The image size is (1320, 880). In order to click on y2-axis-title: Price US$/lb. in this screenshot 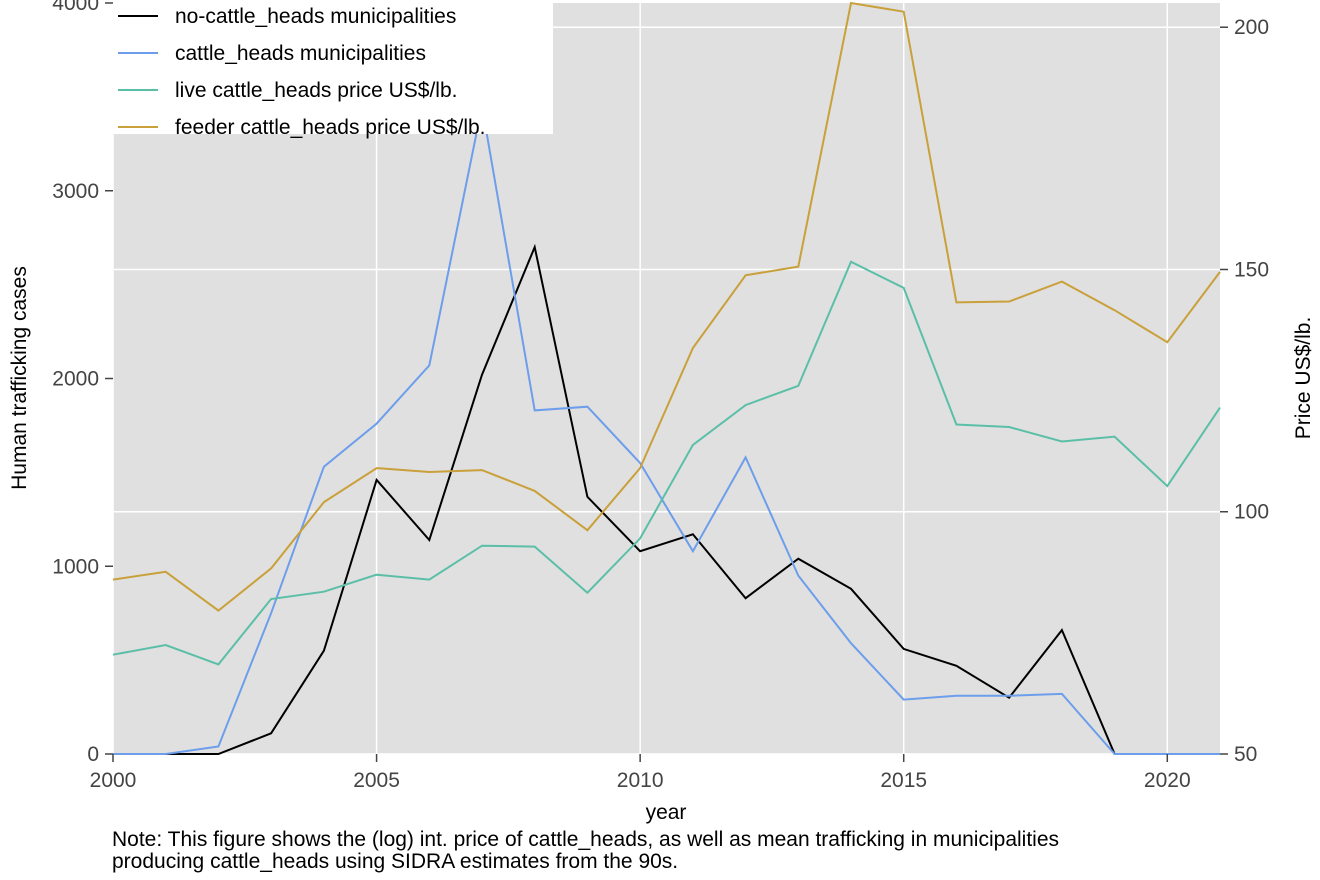, I will do `click(1303, 378)`.